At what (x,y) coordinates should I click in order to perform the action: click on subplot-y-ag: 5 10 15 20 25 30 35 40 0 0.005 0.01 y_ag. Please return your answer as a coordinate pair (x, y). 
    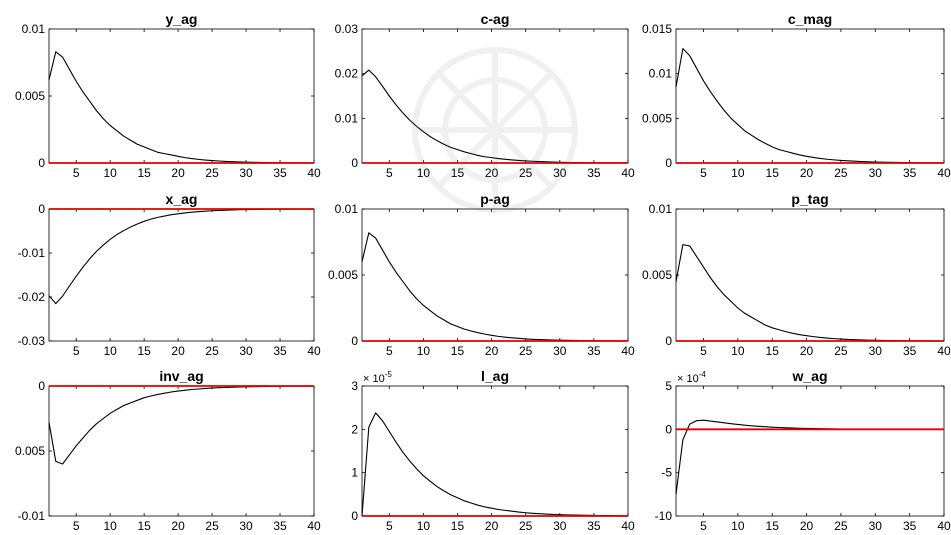
    Looking at the image, I should click on (168, 95).